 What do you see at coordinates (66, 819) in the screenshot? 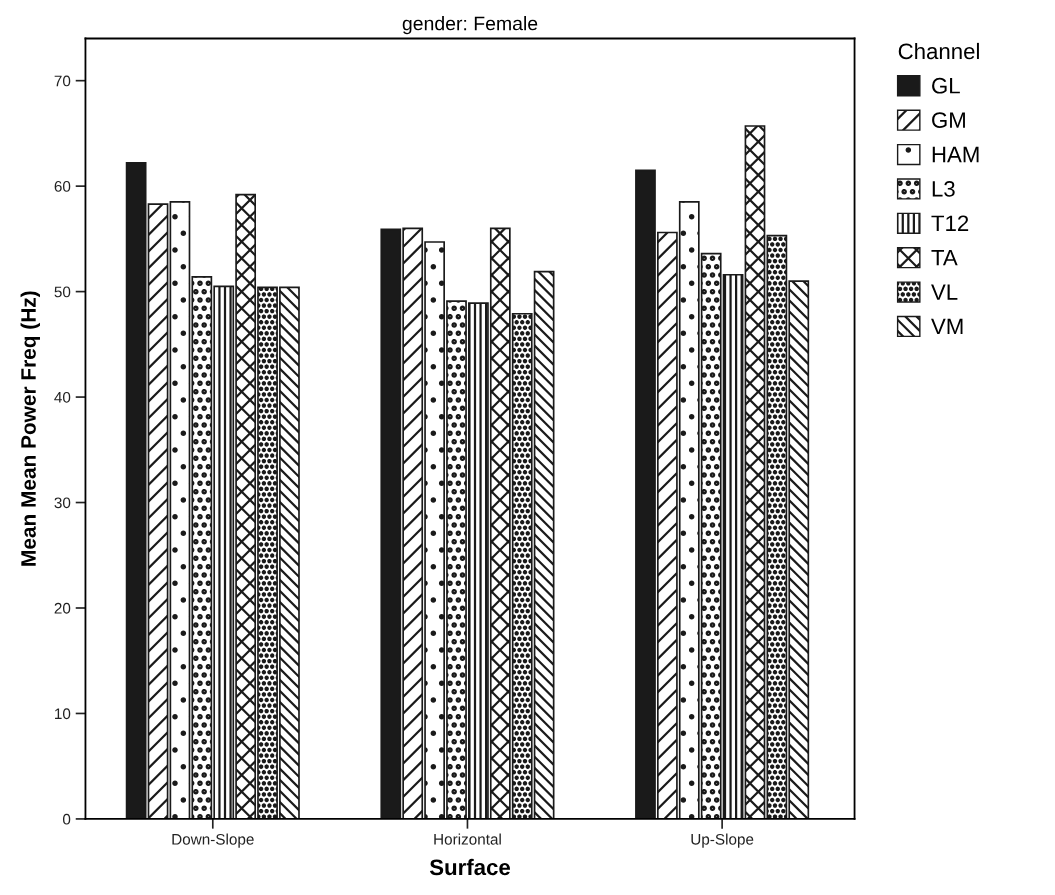
I see `y-tick-label: 0` at bounding box center [66, 819].